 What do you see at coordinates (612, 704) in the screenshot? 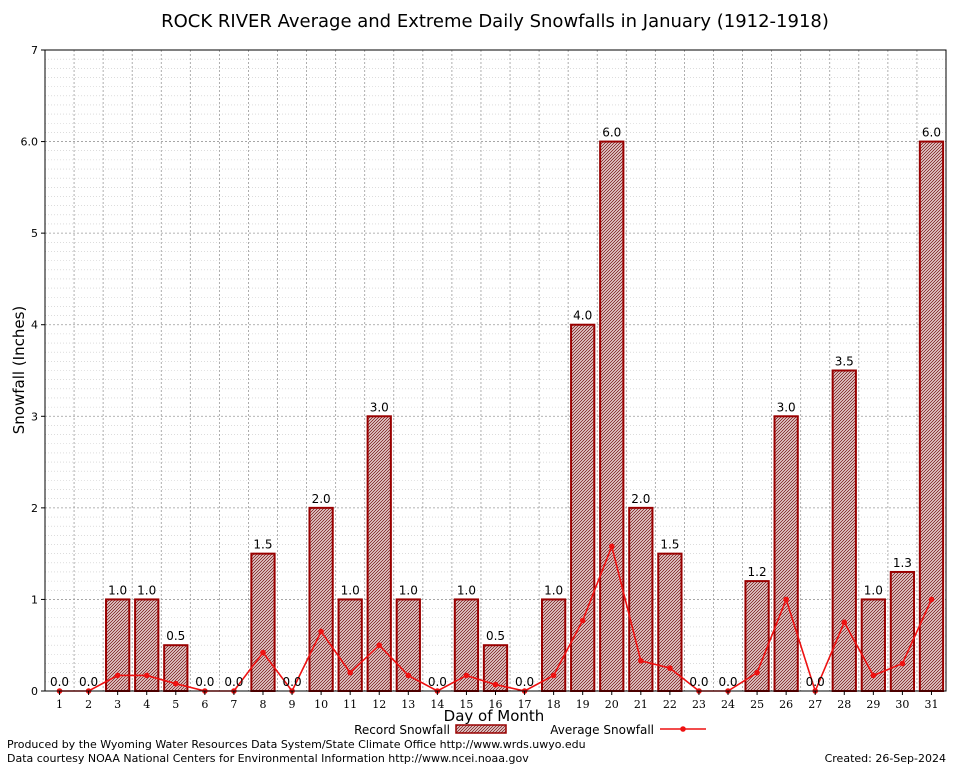
I see `x-tick-label: 20` at bounding box center [612, 704].